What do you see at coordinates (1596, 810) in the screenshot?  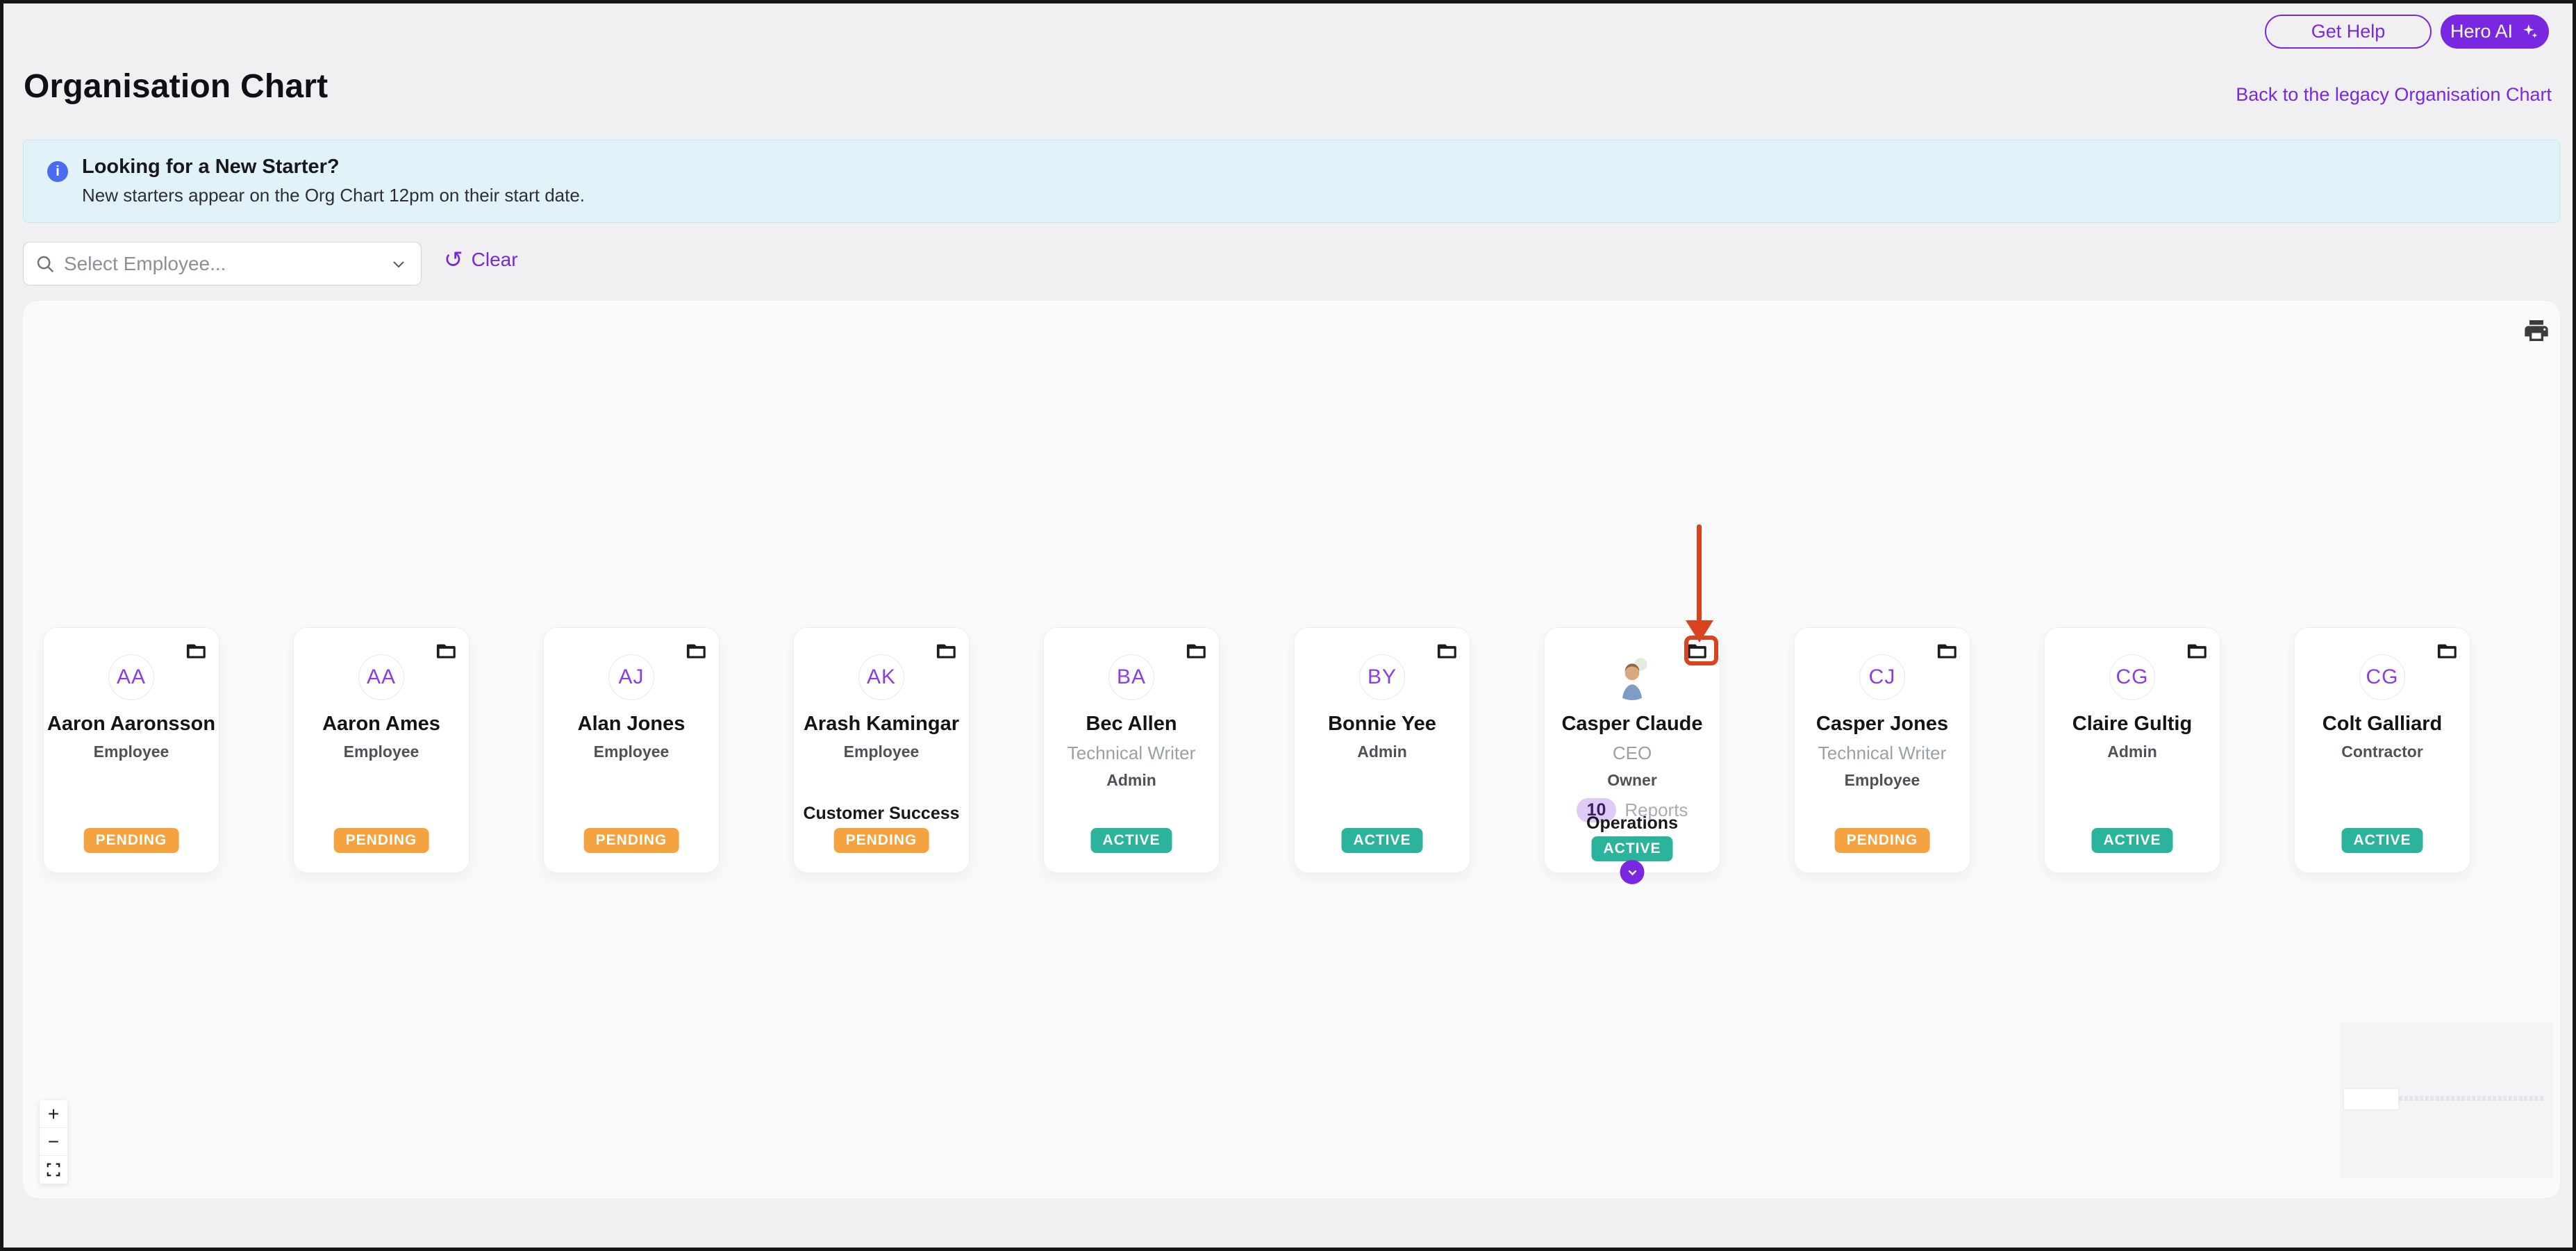 I see `reports-count-pill: 10` at bounding box center [1596, 810].